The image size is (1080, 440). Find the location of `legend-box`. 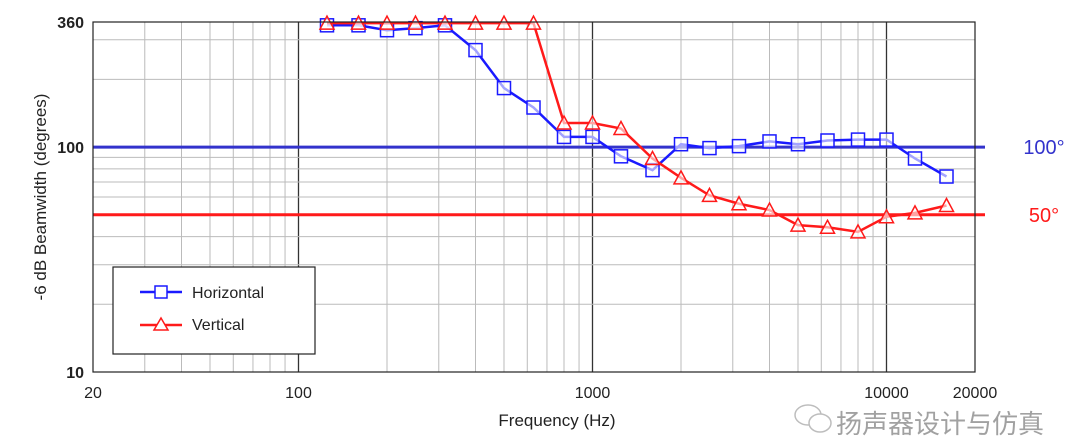

legend-box is located at coordinates (214, 310).